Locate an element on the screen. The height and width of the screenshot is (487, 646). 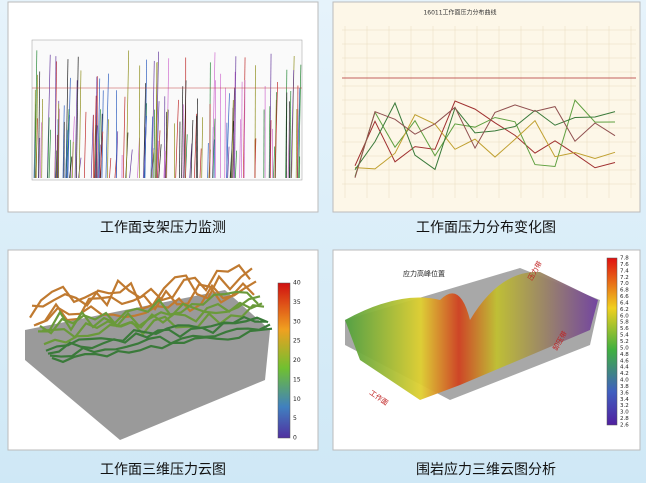
colorbar-tick-label: 10 is located at coordinates (297, 399).